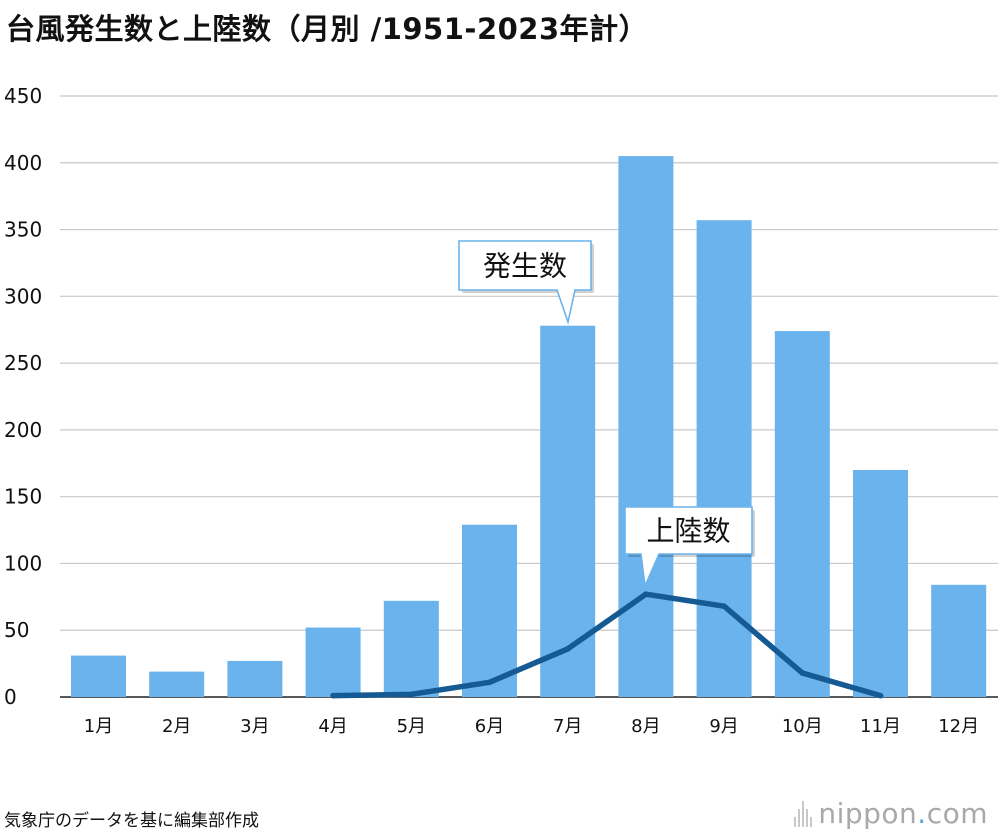 This screenshot has width=1000, height=840. What do you see at coordinates (254, 726) in the screenshot?
I see `x-tick-label: 3月` at bounding box center [254, 726].